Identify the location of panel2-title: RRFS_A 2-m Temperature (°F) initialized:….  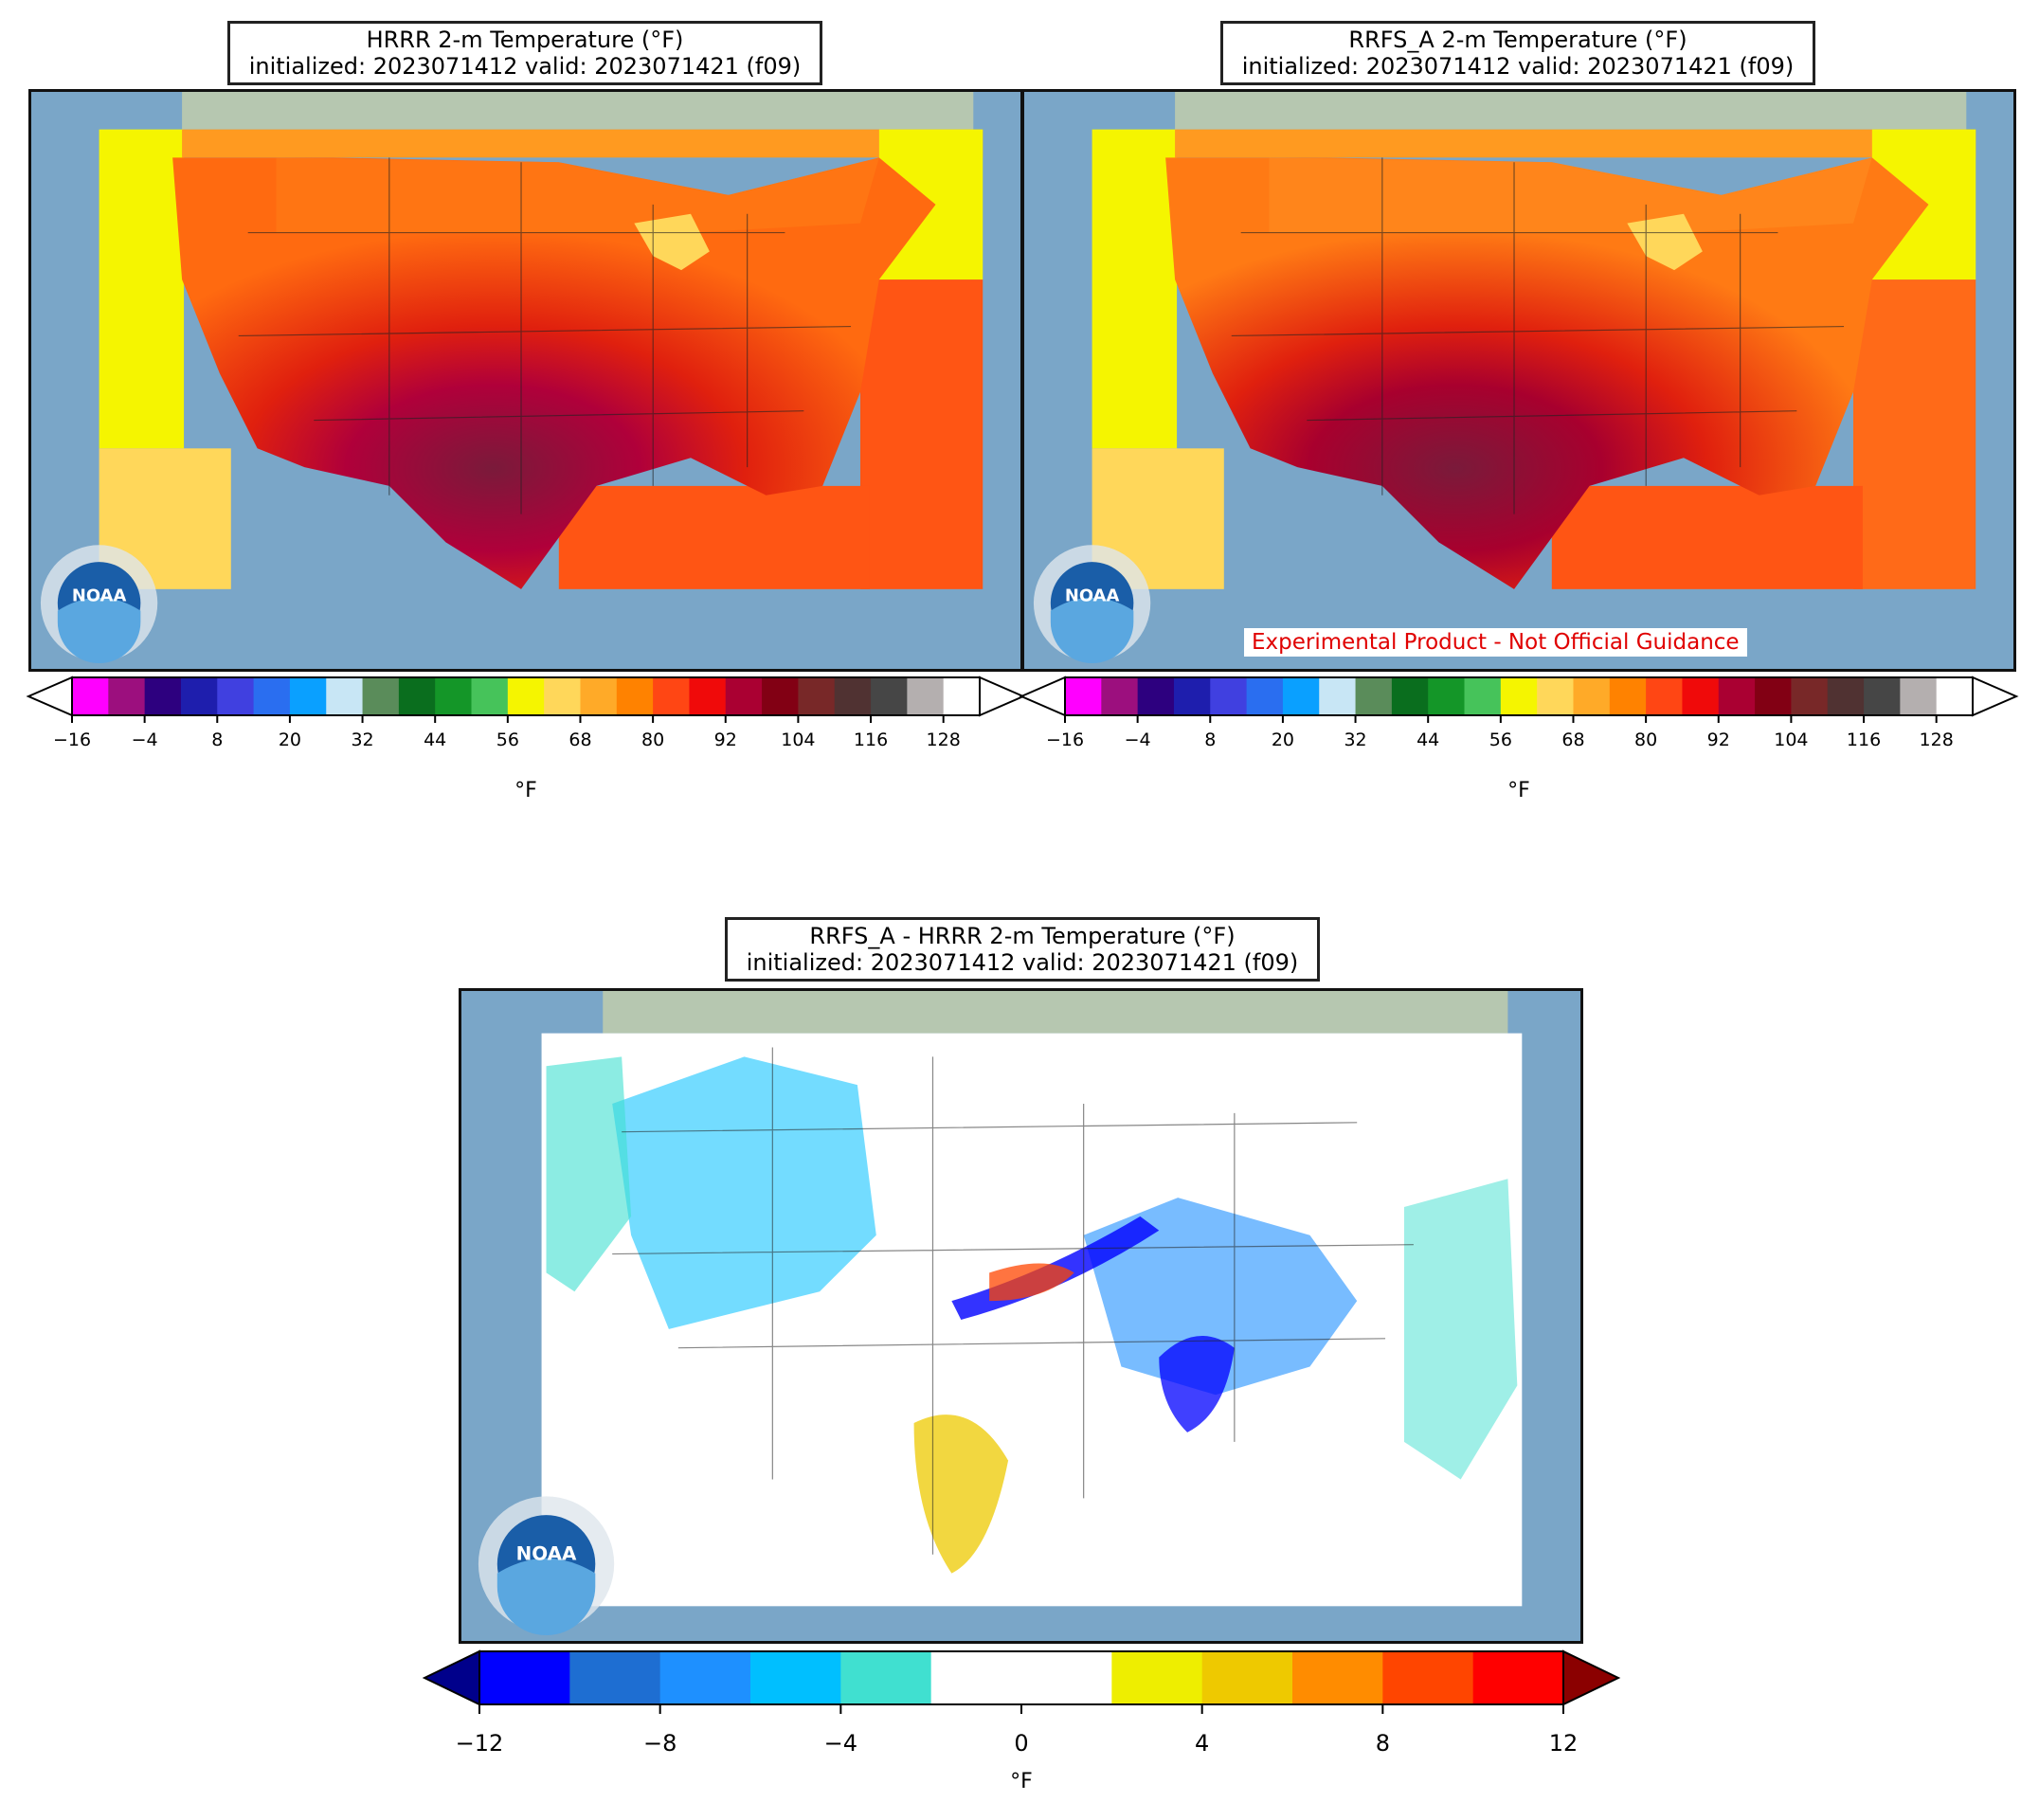
(1517, 53).